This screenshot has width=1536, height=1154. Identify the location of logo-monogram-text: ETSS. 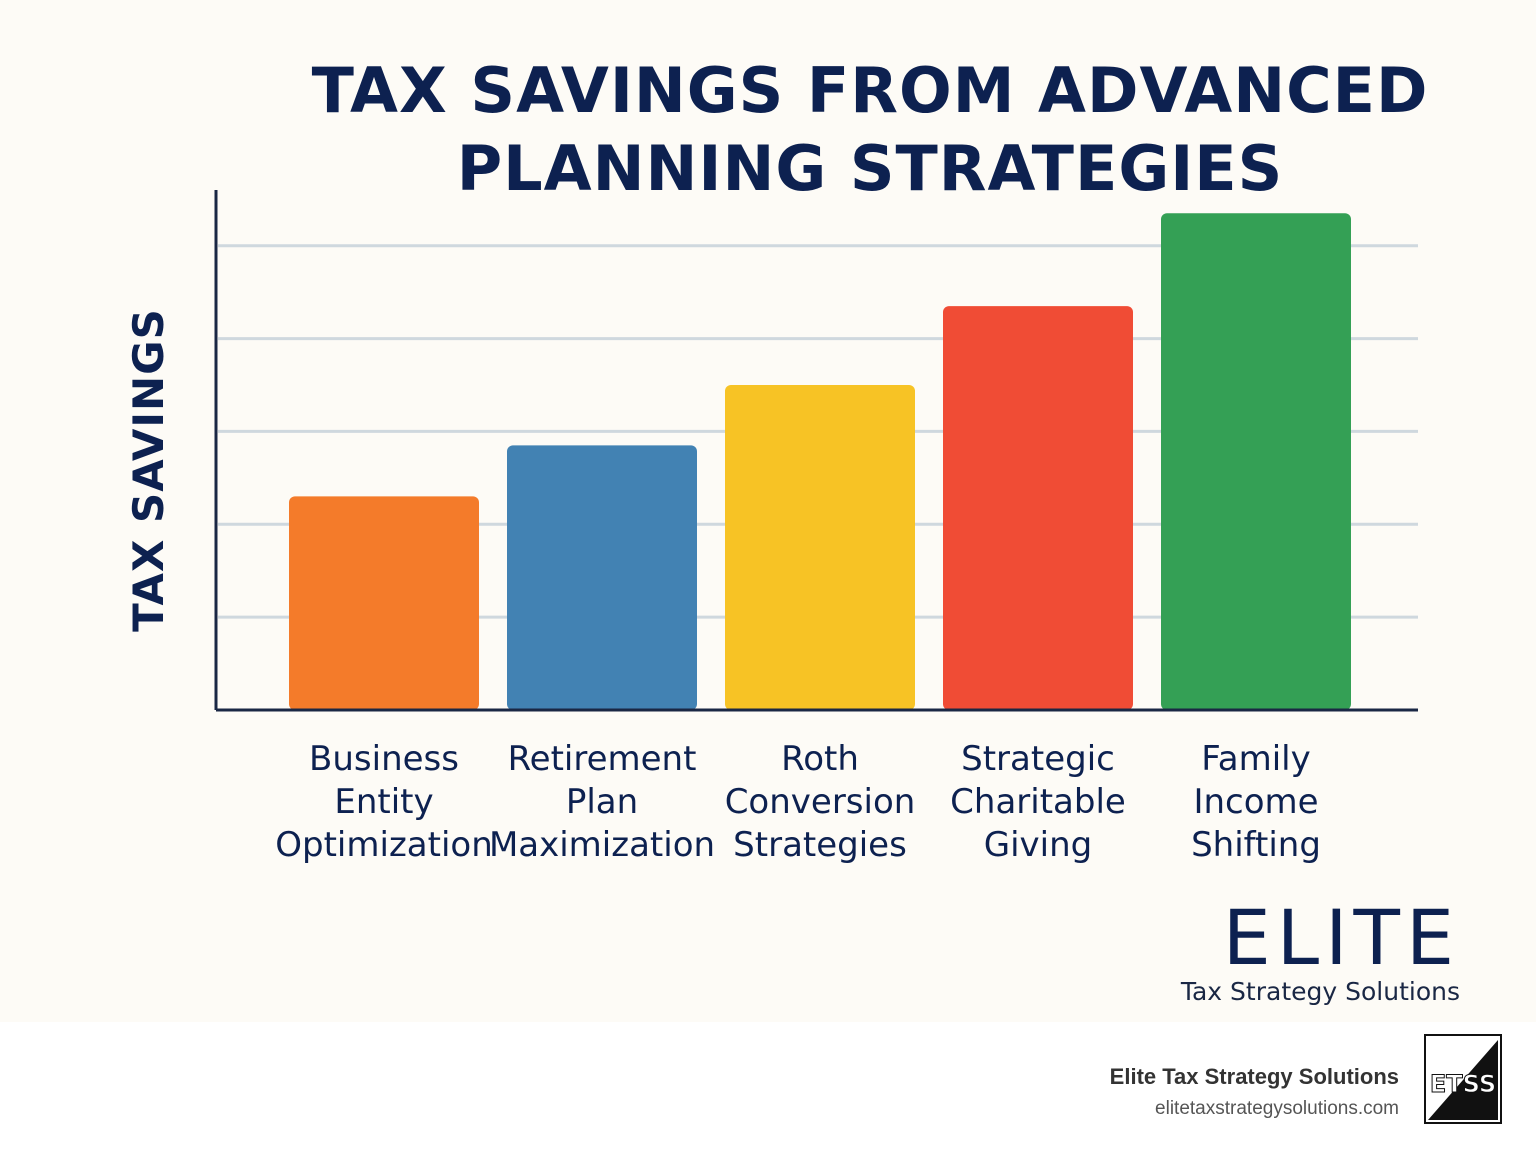
(1463, 1084).